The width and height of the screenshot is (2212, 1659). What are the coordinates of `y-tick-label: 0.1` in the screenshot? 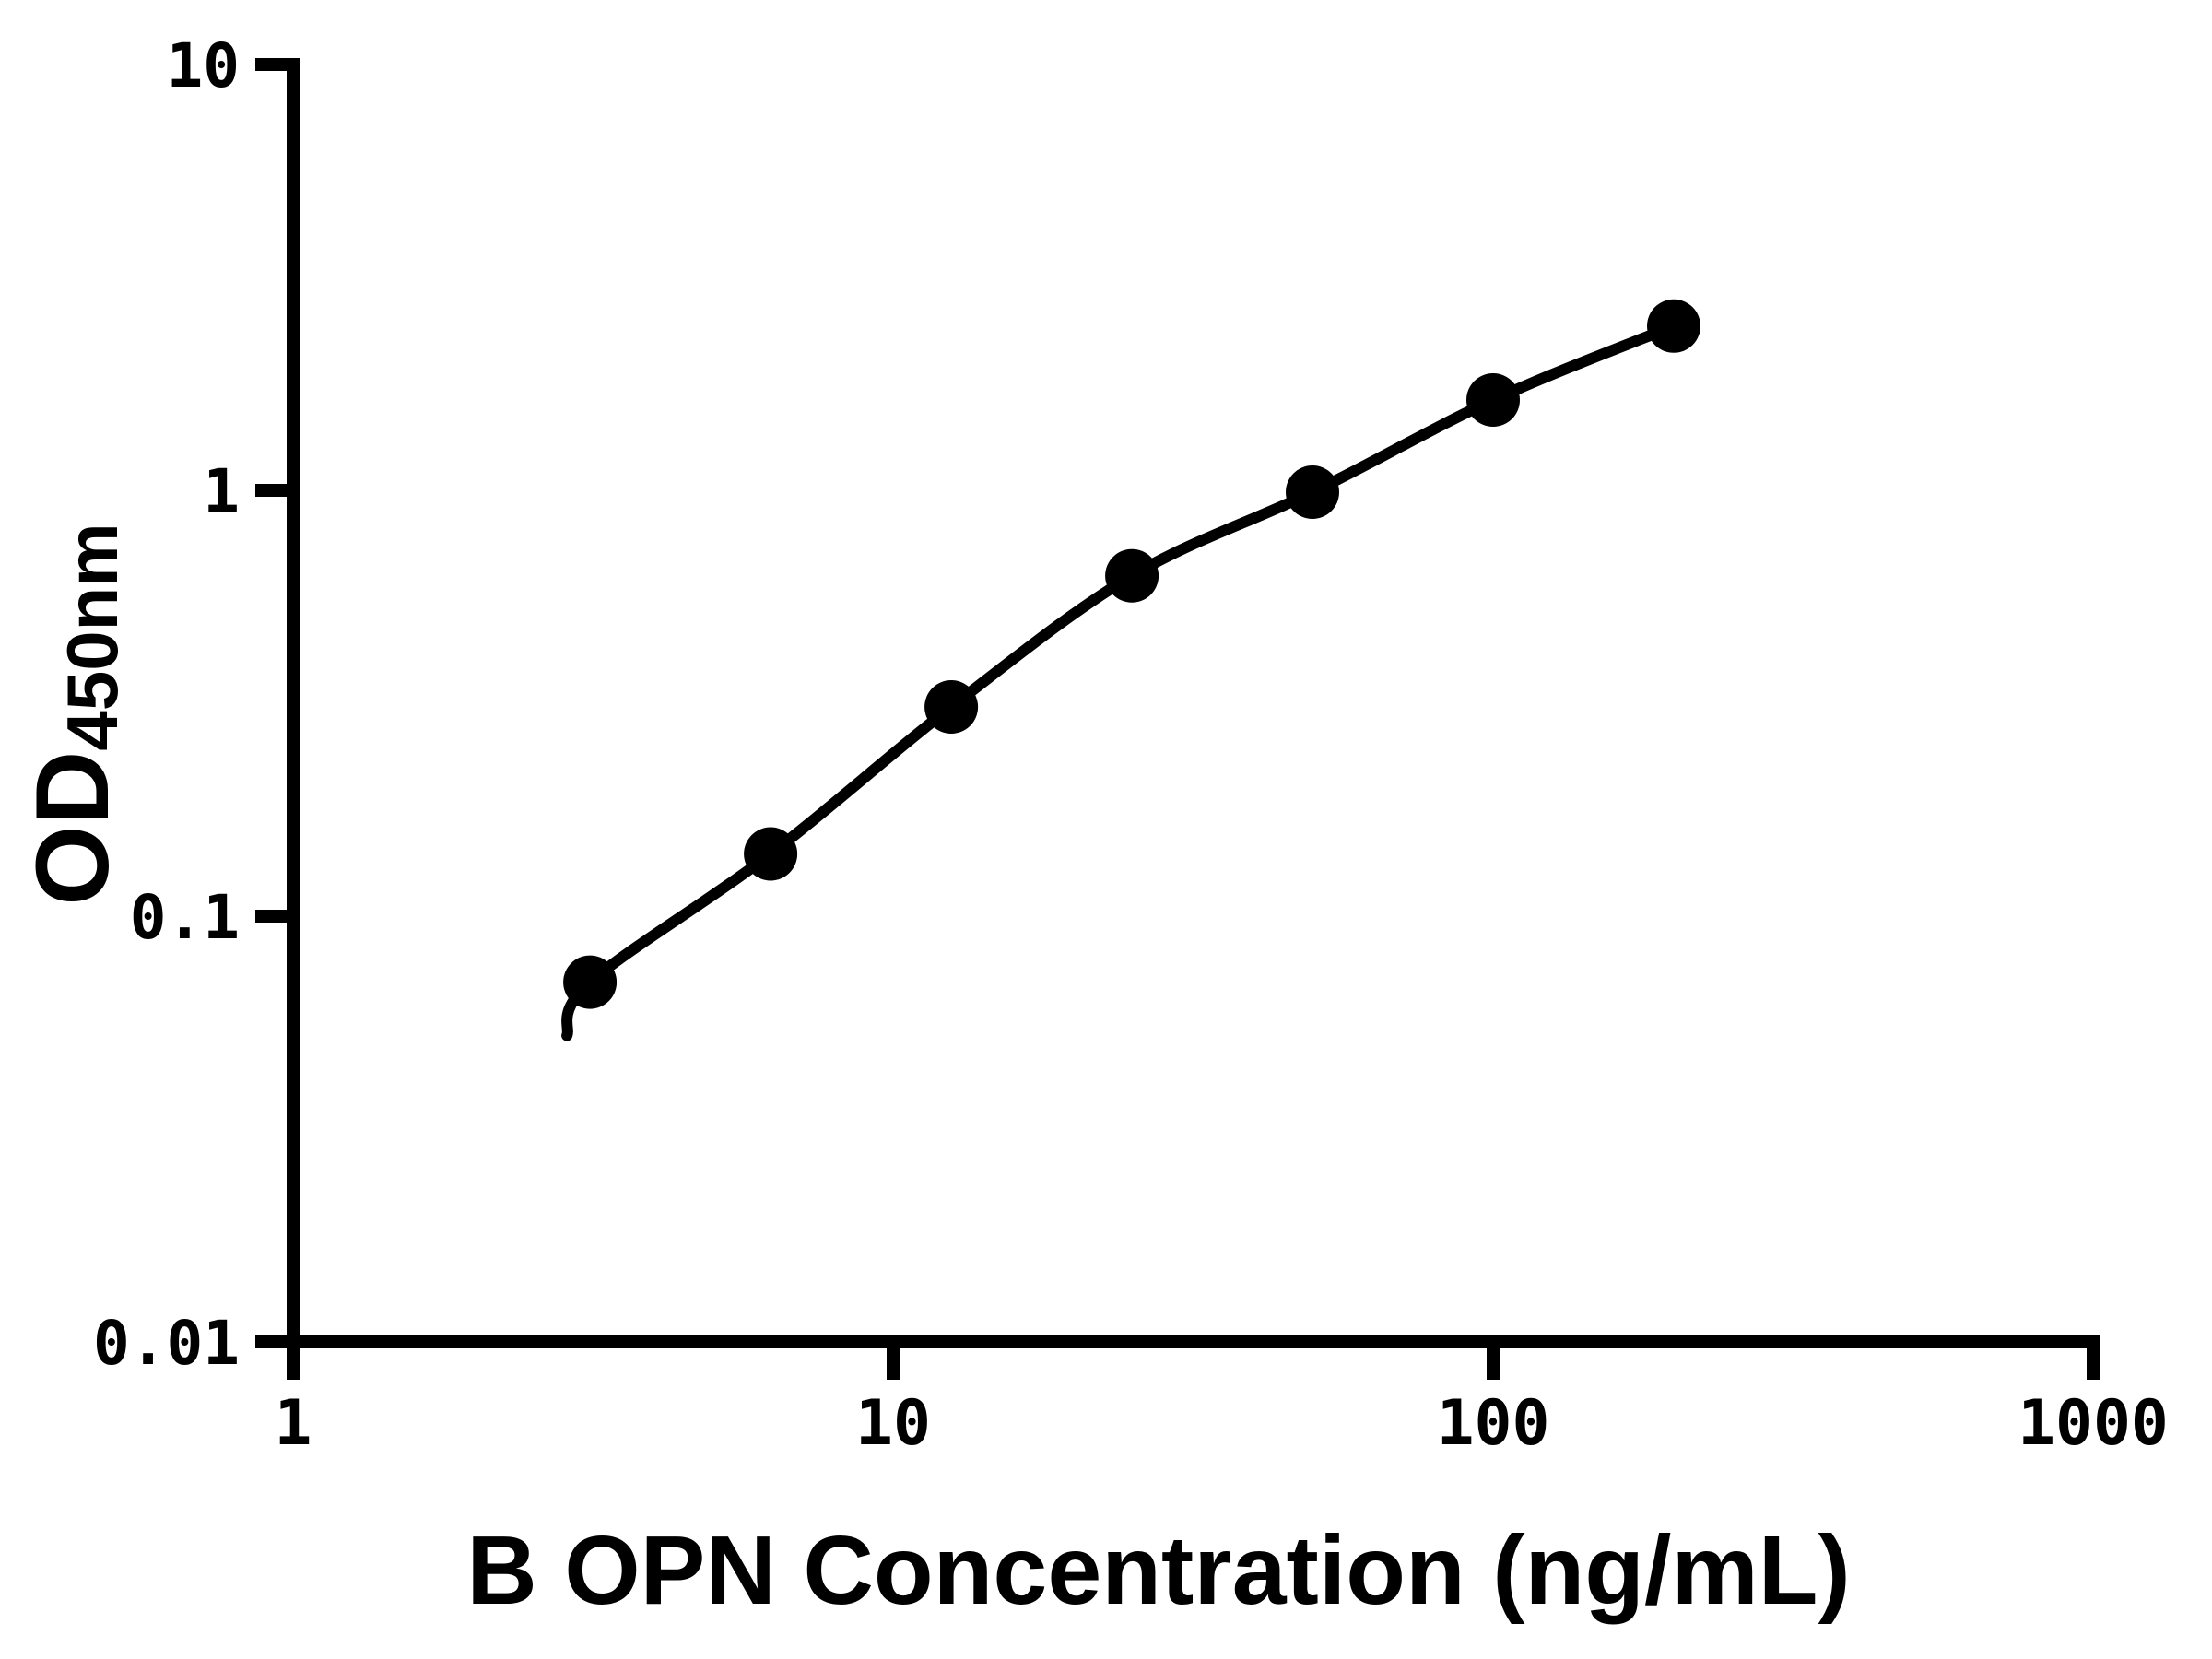 It's located at (185, 917).